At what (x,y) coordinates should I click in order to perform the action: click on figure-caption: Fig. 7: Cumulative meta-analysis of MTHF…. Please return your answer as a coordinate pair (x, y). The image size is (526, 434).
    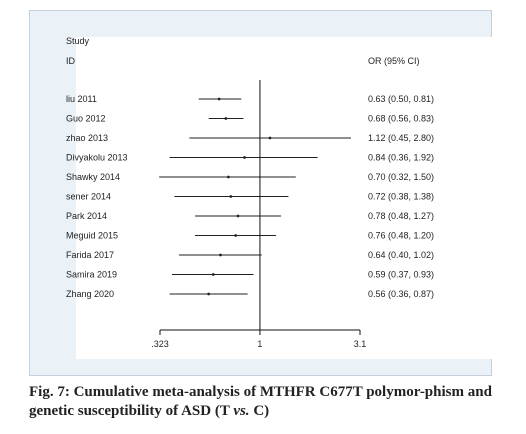
    Looking at the image, I should click on (269, 402).